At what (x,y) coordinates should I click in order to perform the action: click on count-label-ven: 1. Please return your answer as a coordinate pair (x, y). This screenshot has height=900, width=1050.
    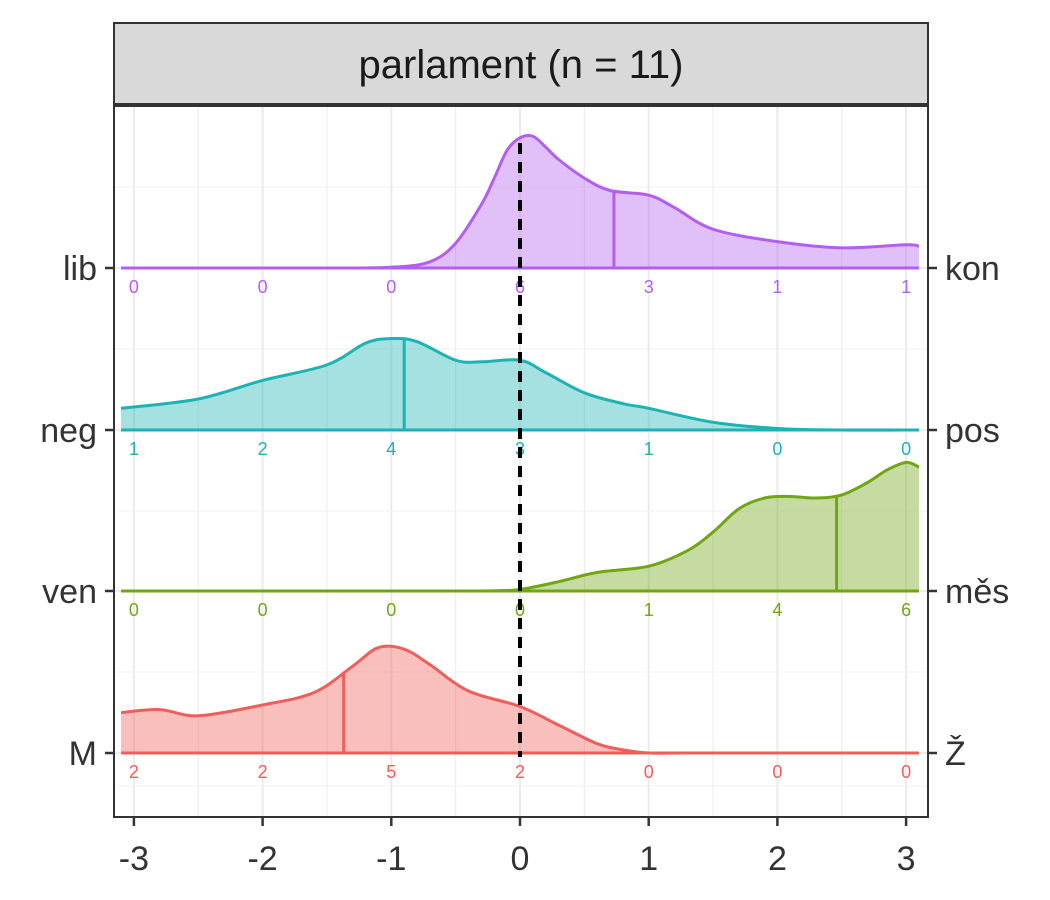
    Looking at the image, I should click on (649, 610).